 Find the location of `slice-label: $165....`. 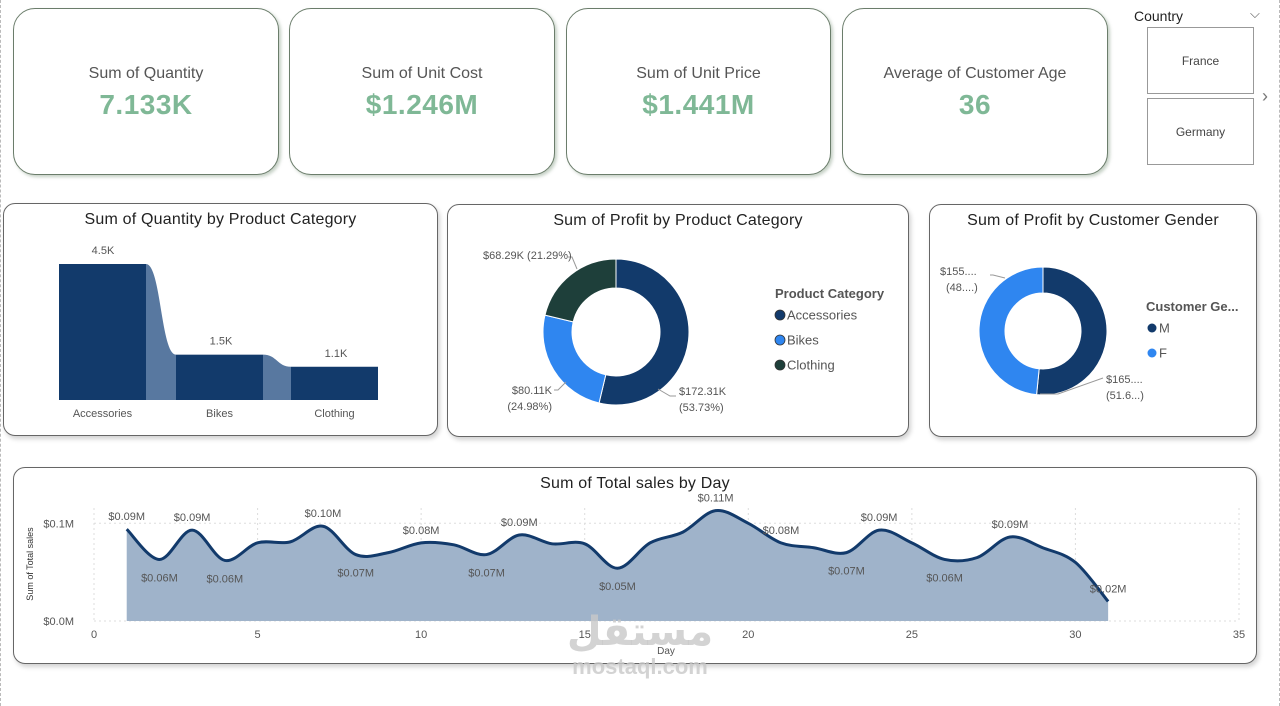

slice-label: $165.... is located at coordinates (1124, 380).